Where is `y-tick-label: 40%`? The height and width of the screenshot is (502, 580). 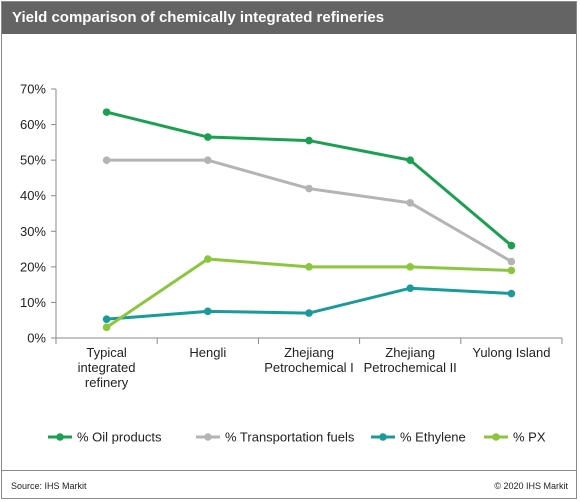 y-tick-label: 40% is located at coordinates (33, 195).